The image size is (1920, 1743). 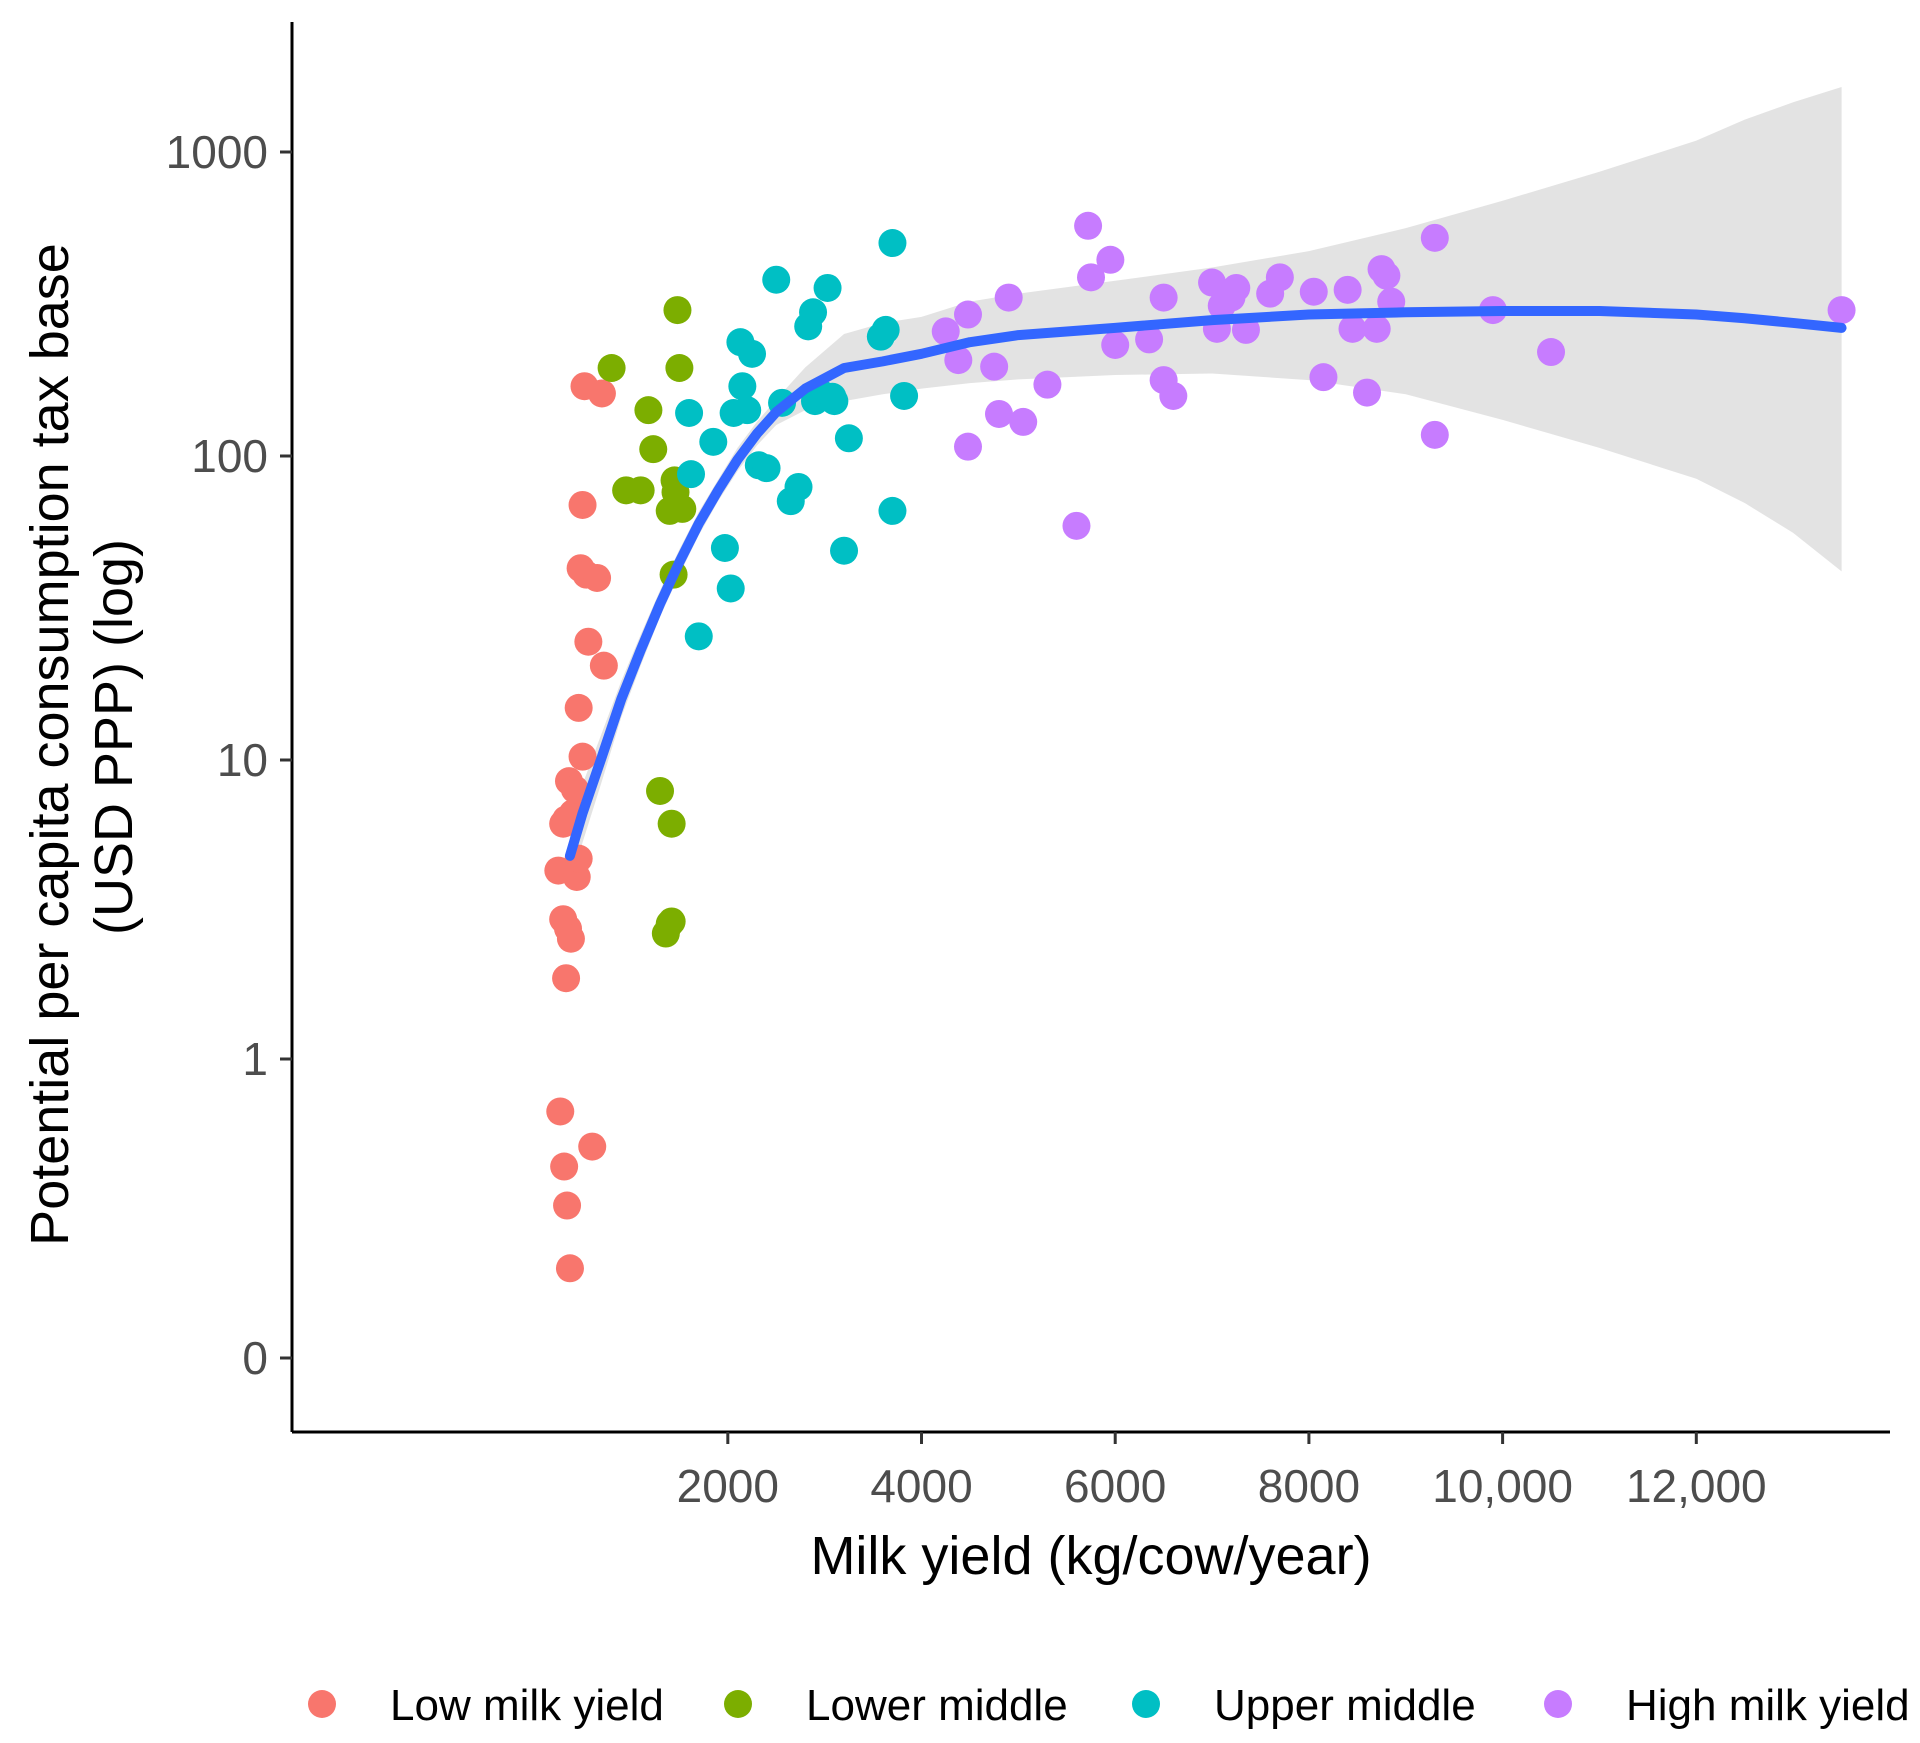 I want to click on y-tick-label: 1000, so click(x=217, y=152).